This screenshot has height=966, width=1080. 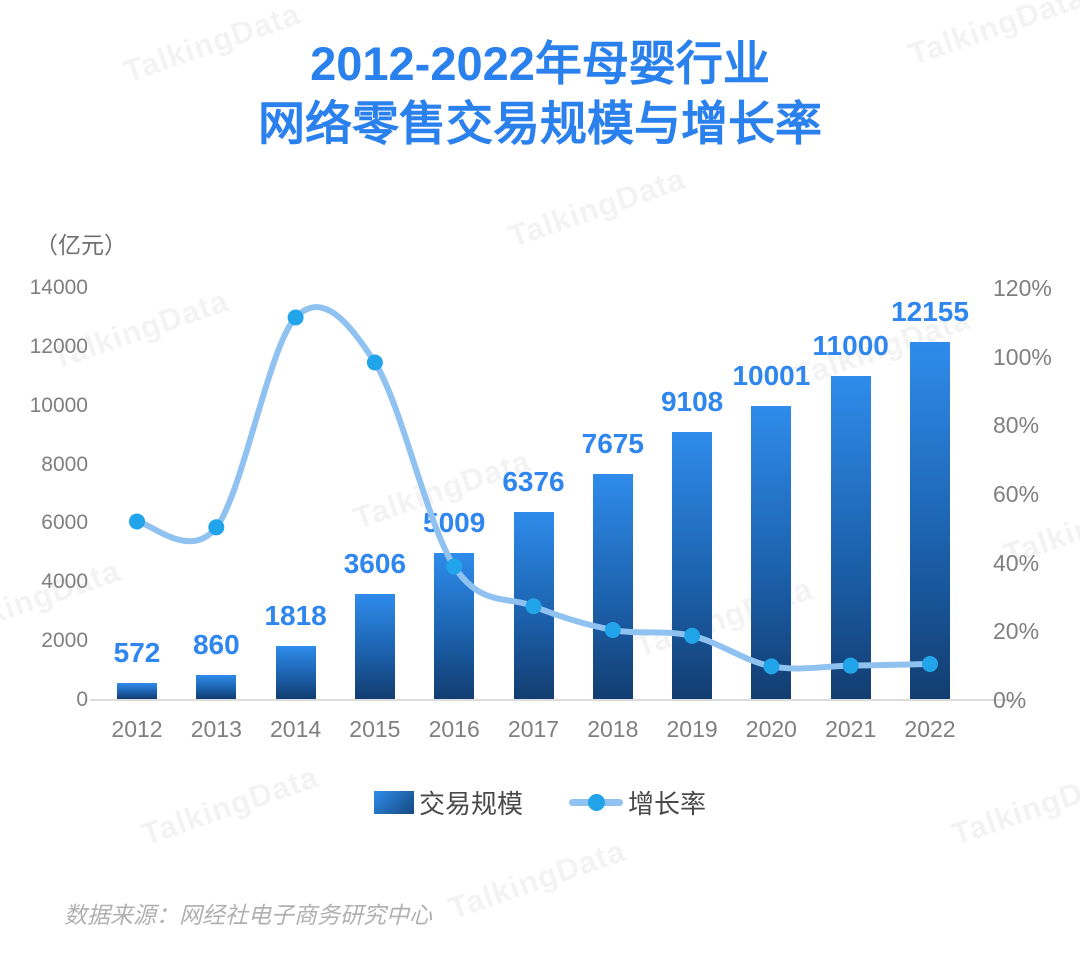 I want to click on right-axis-tick: 0%, so click(x=1010, y=700).